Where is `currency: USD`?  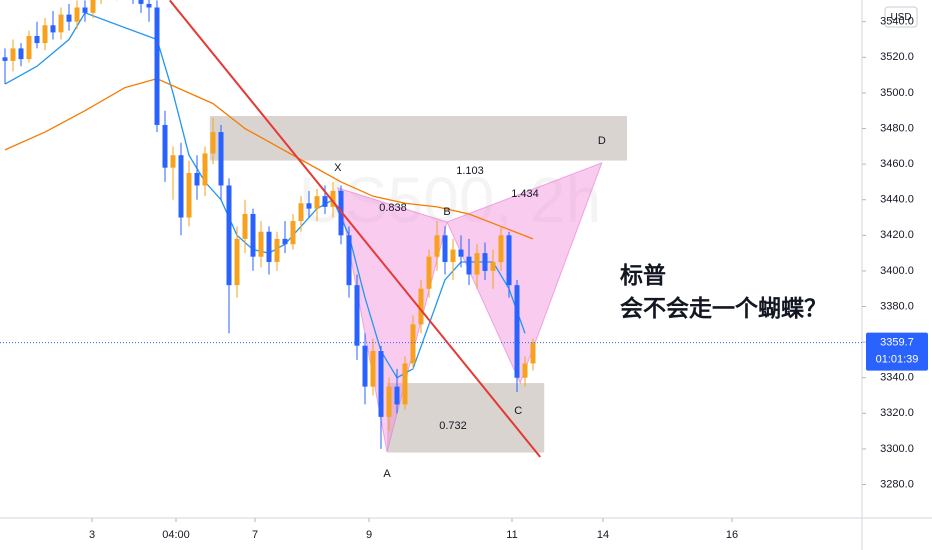 currency: USD is located at coordinates (900, 17).